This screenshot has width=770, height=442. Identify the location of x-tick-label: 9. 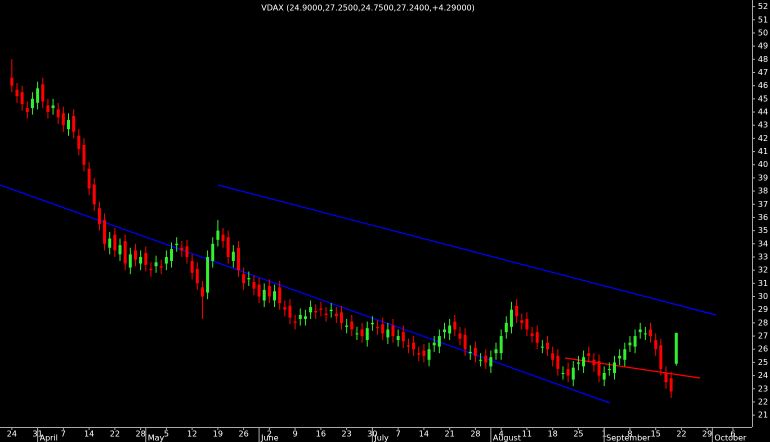
(295, 434).